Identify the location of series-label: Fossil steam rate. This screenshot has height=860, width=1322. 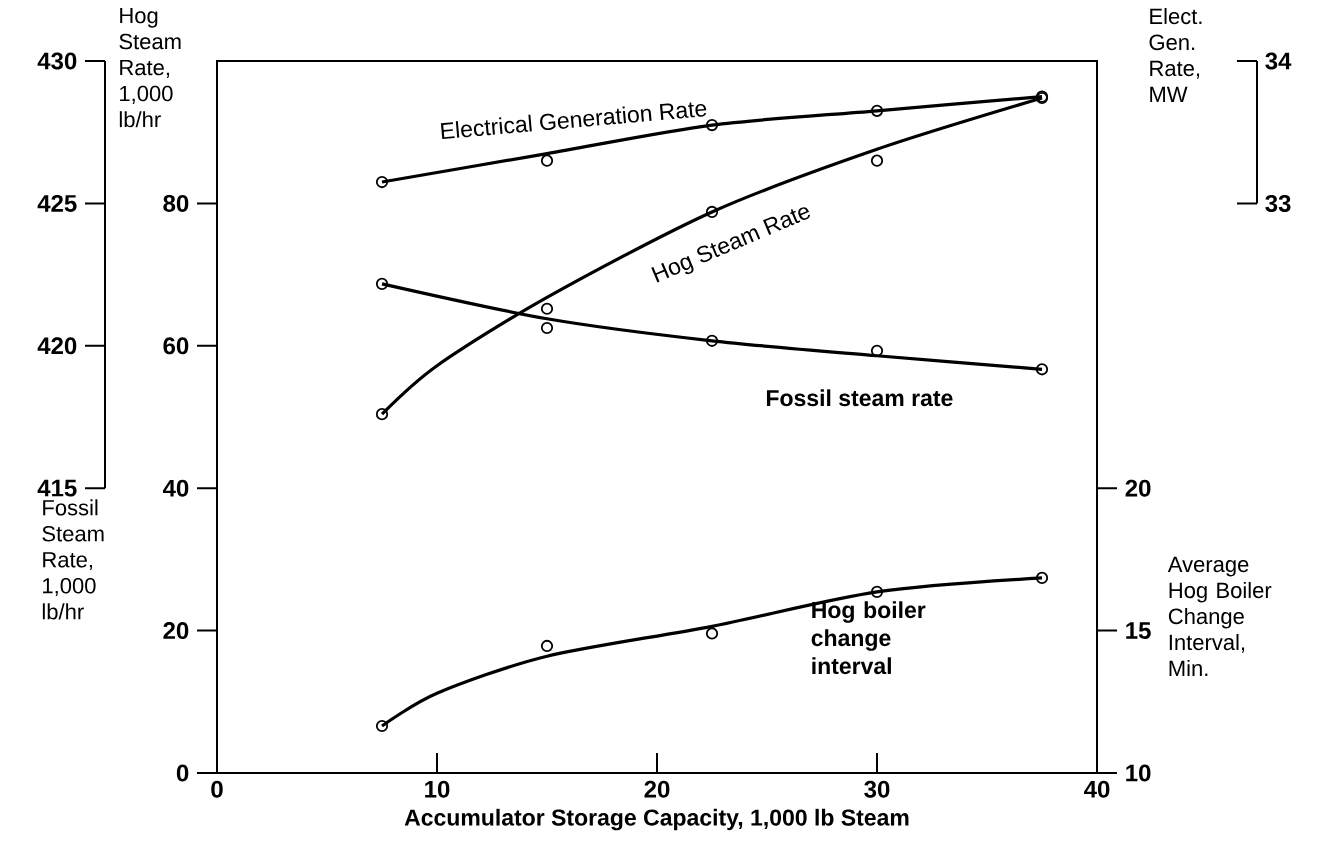
(859, 398).